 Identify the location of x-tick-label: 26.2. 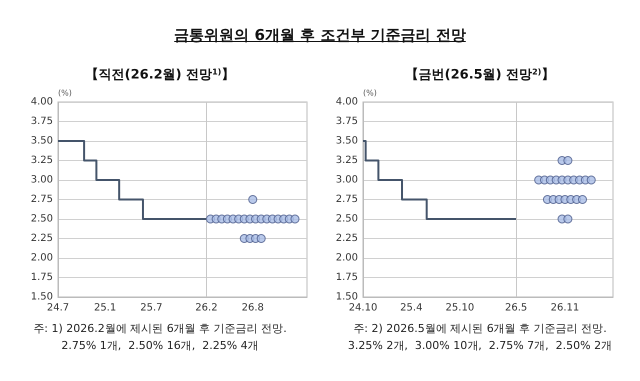
(206, 308).